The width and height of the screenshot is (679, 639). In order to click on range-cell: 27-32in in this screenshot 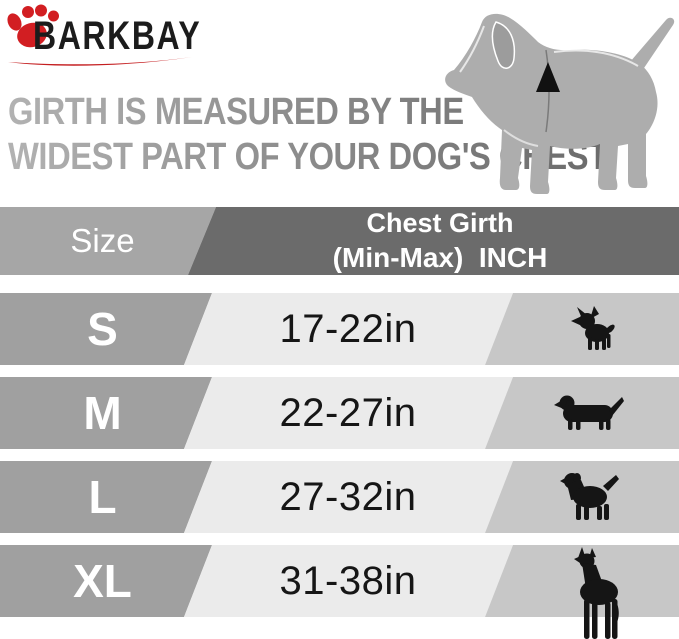, I will do `click(348, 497)`.